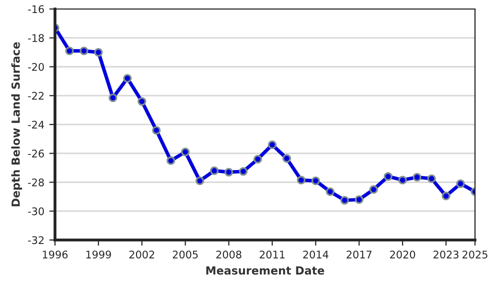 This screenshot has height=300, width=500. I want to click on x-tick-label: 2011, so click(272, 254).